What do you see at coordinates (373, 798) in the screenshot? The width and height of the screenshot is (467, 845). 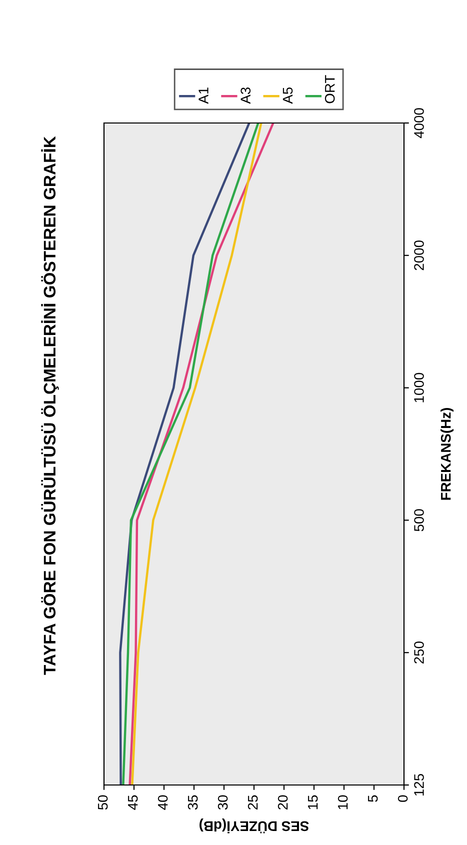 I see `x-tick-label: 5` at bounding box center [373, 798].